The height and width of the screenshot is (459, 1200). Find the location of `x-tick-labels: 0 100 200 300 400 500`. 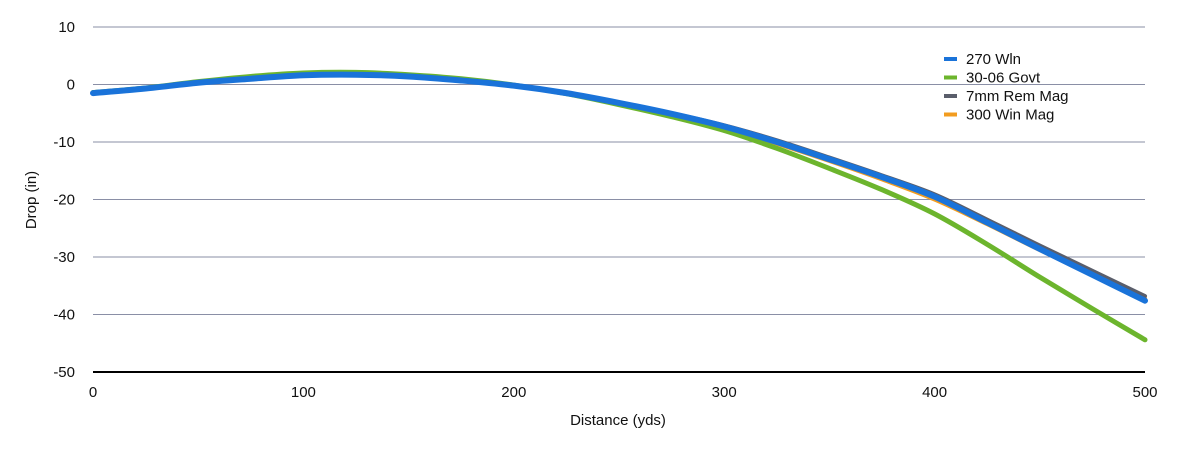

x-tick-labels: 0 100 200 300 400 500 is located at coordinates (623, 392).